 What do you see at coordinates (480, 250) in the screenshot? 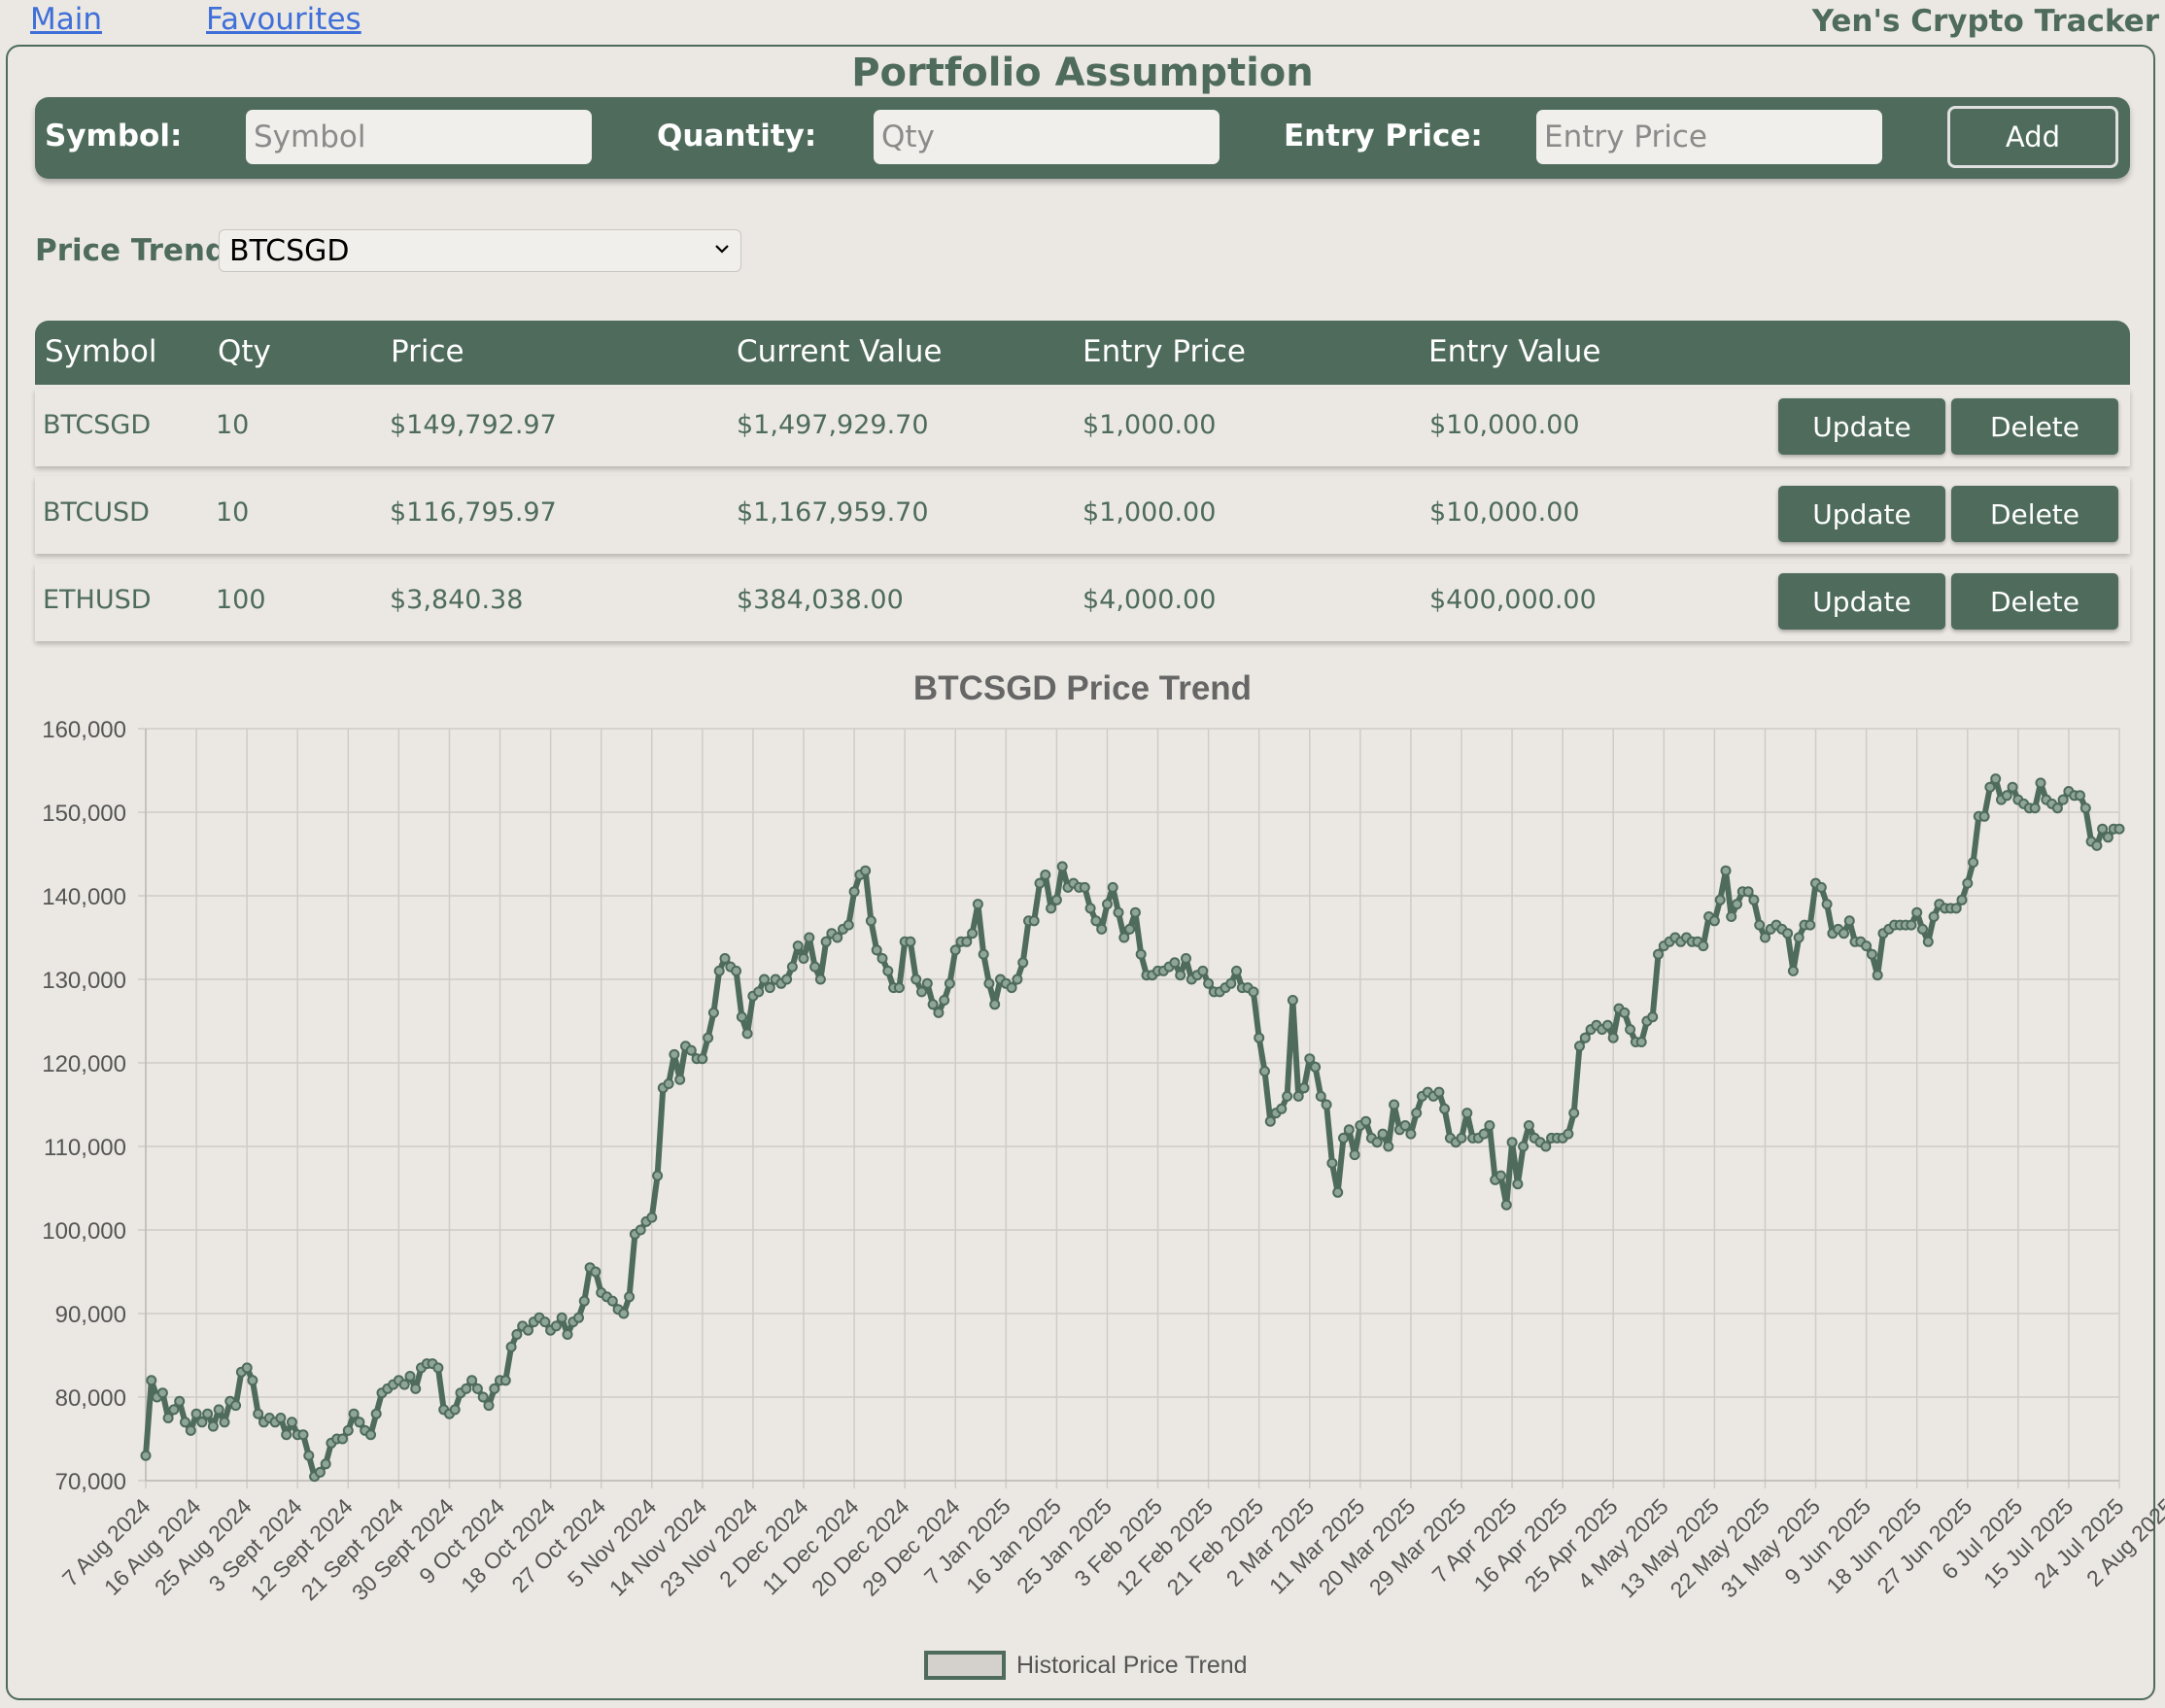
I see `price-trend-select: BTCSGD` at bounding box center [480, 250].